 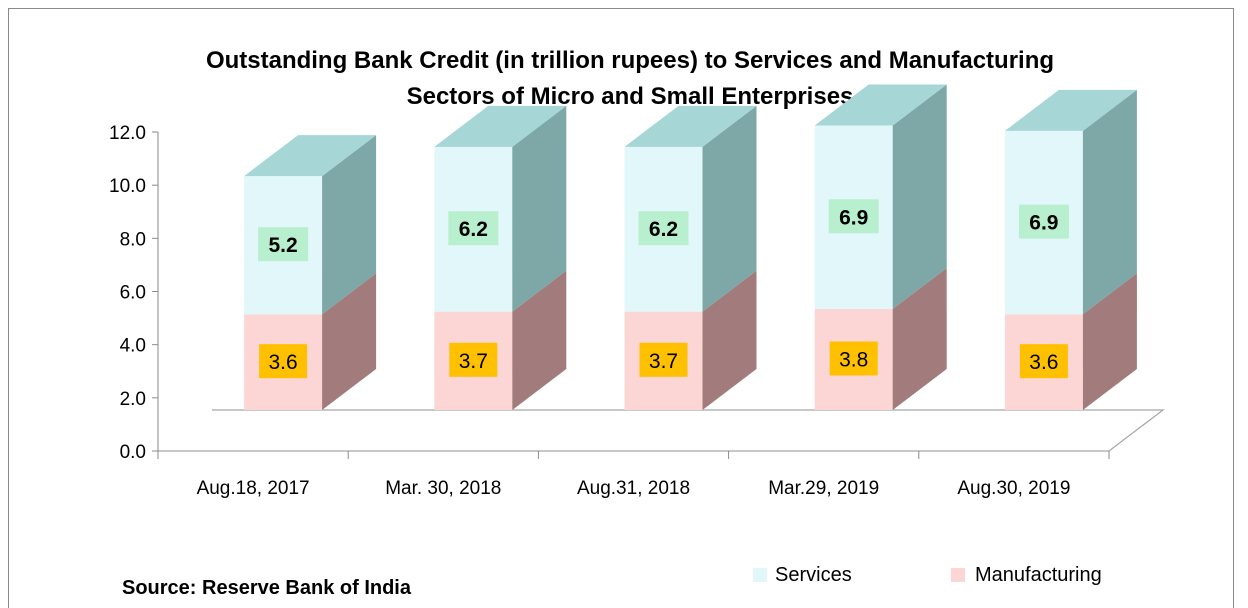 I want to click on y-tick-label: 6.0, so click(x=133, y=293).